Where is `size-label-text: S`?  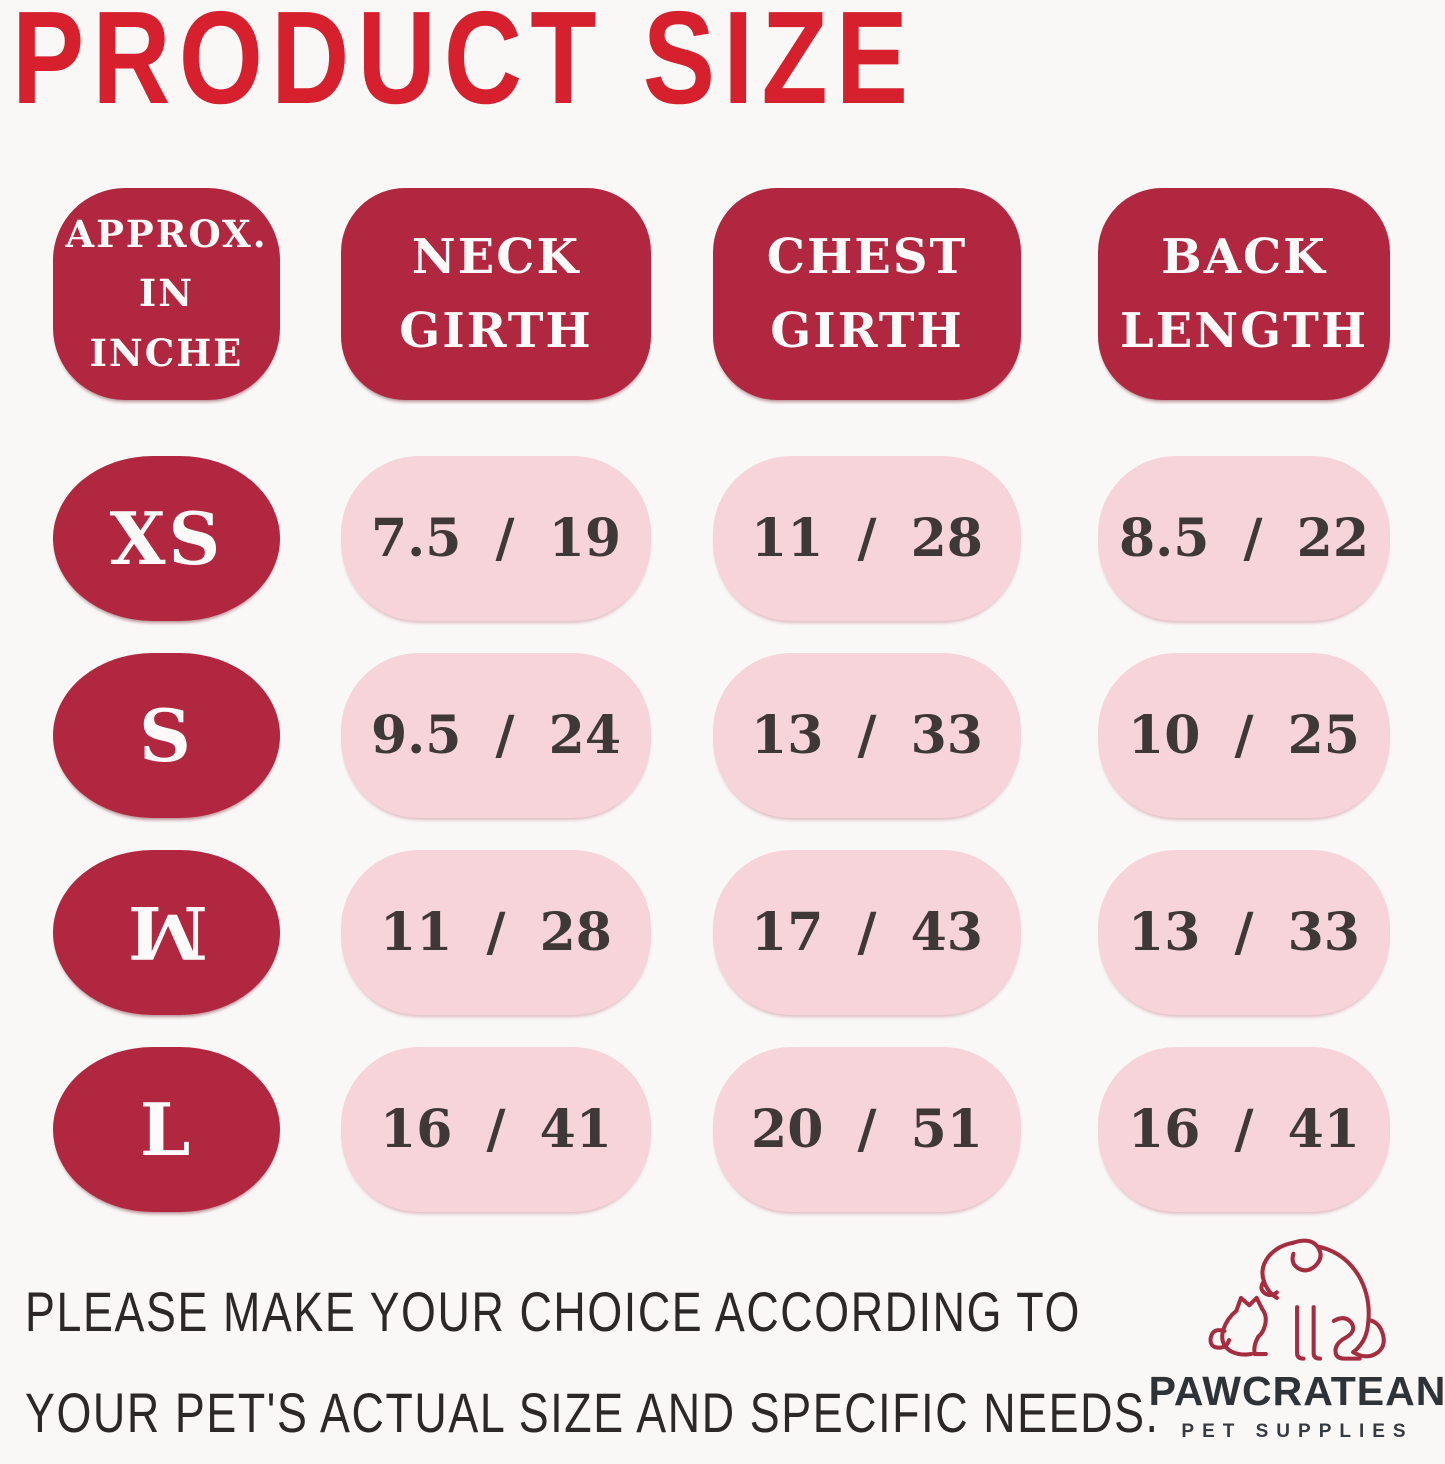 size-label-text: S is located at coordinates (166, 735).